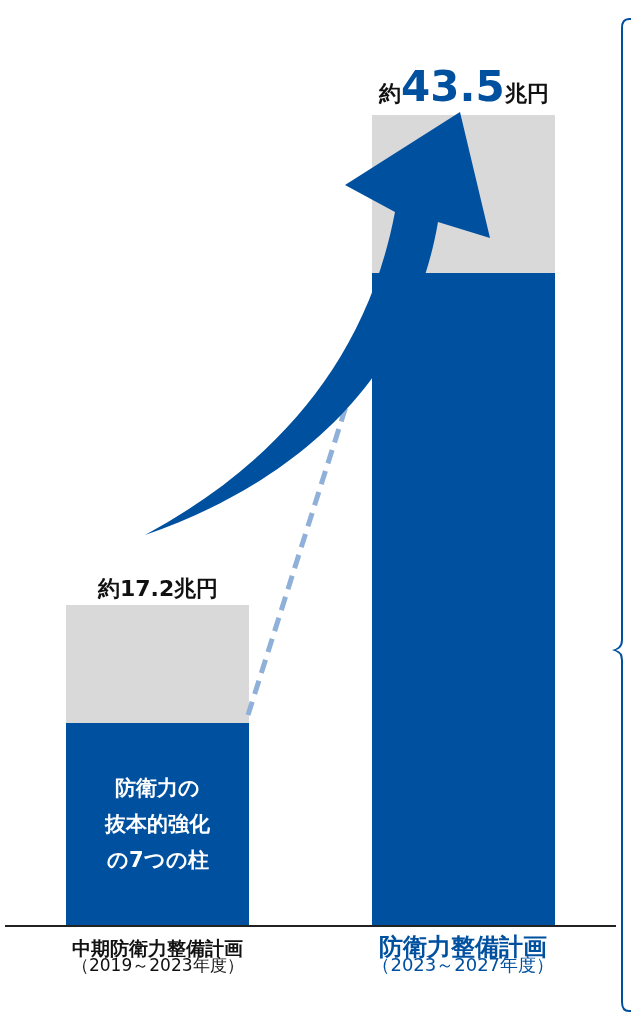  I want to click on bar, so click(158, 823).